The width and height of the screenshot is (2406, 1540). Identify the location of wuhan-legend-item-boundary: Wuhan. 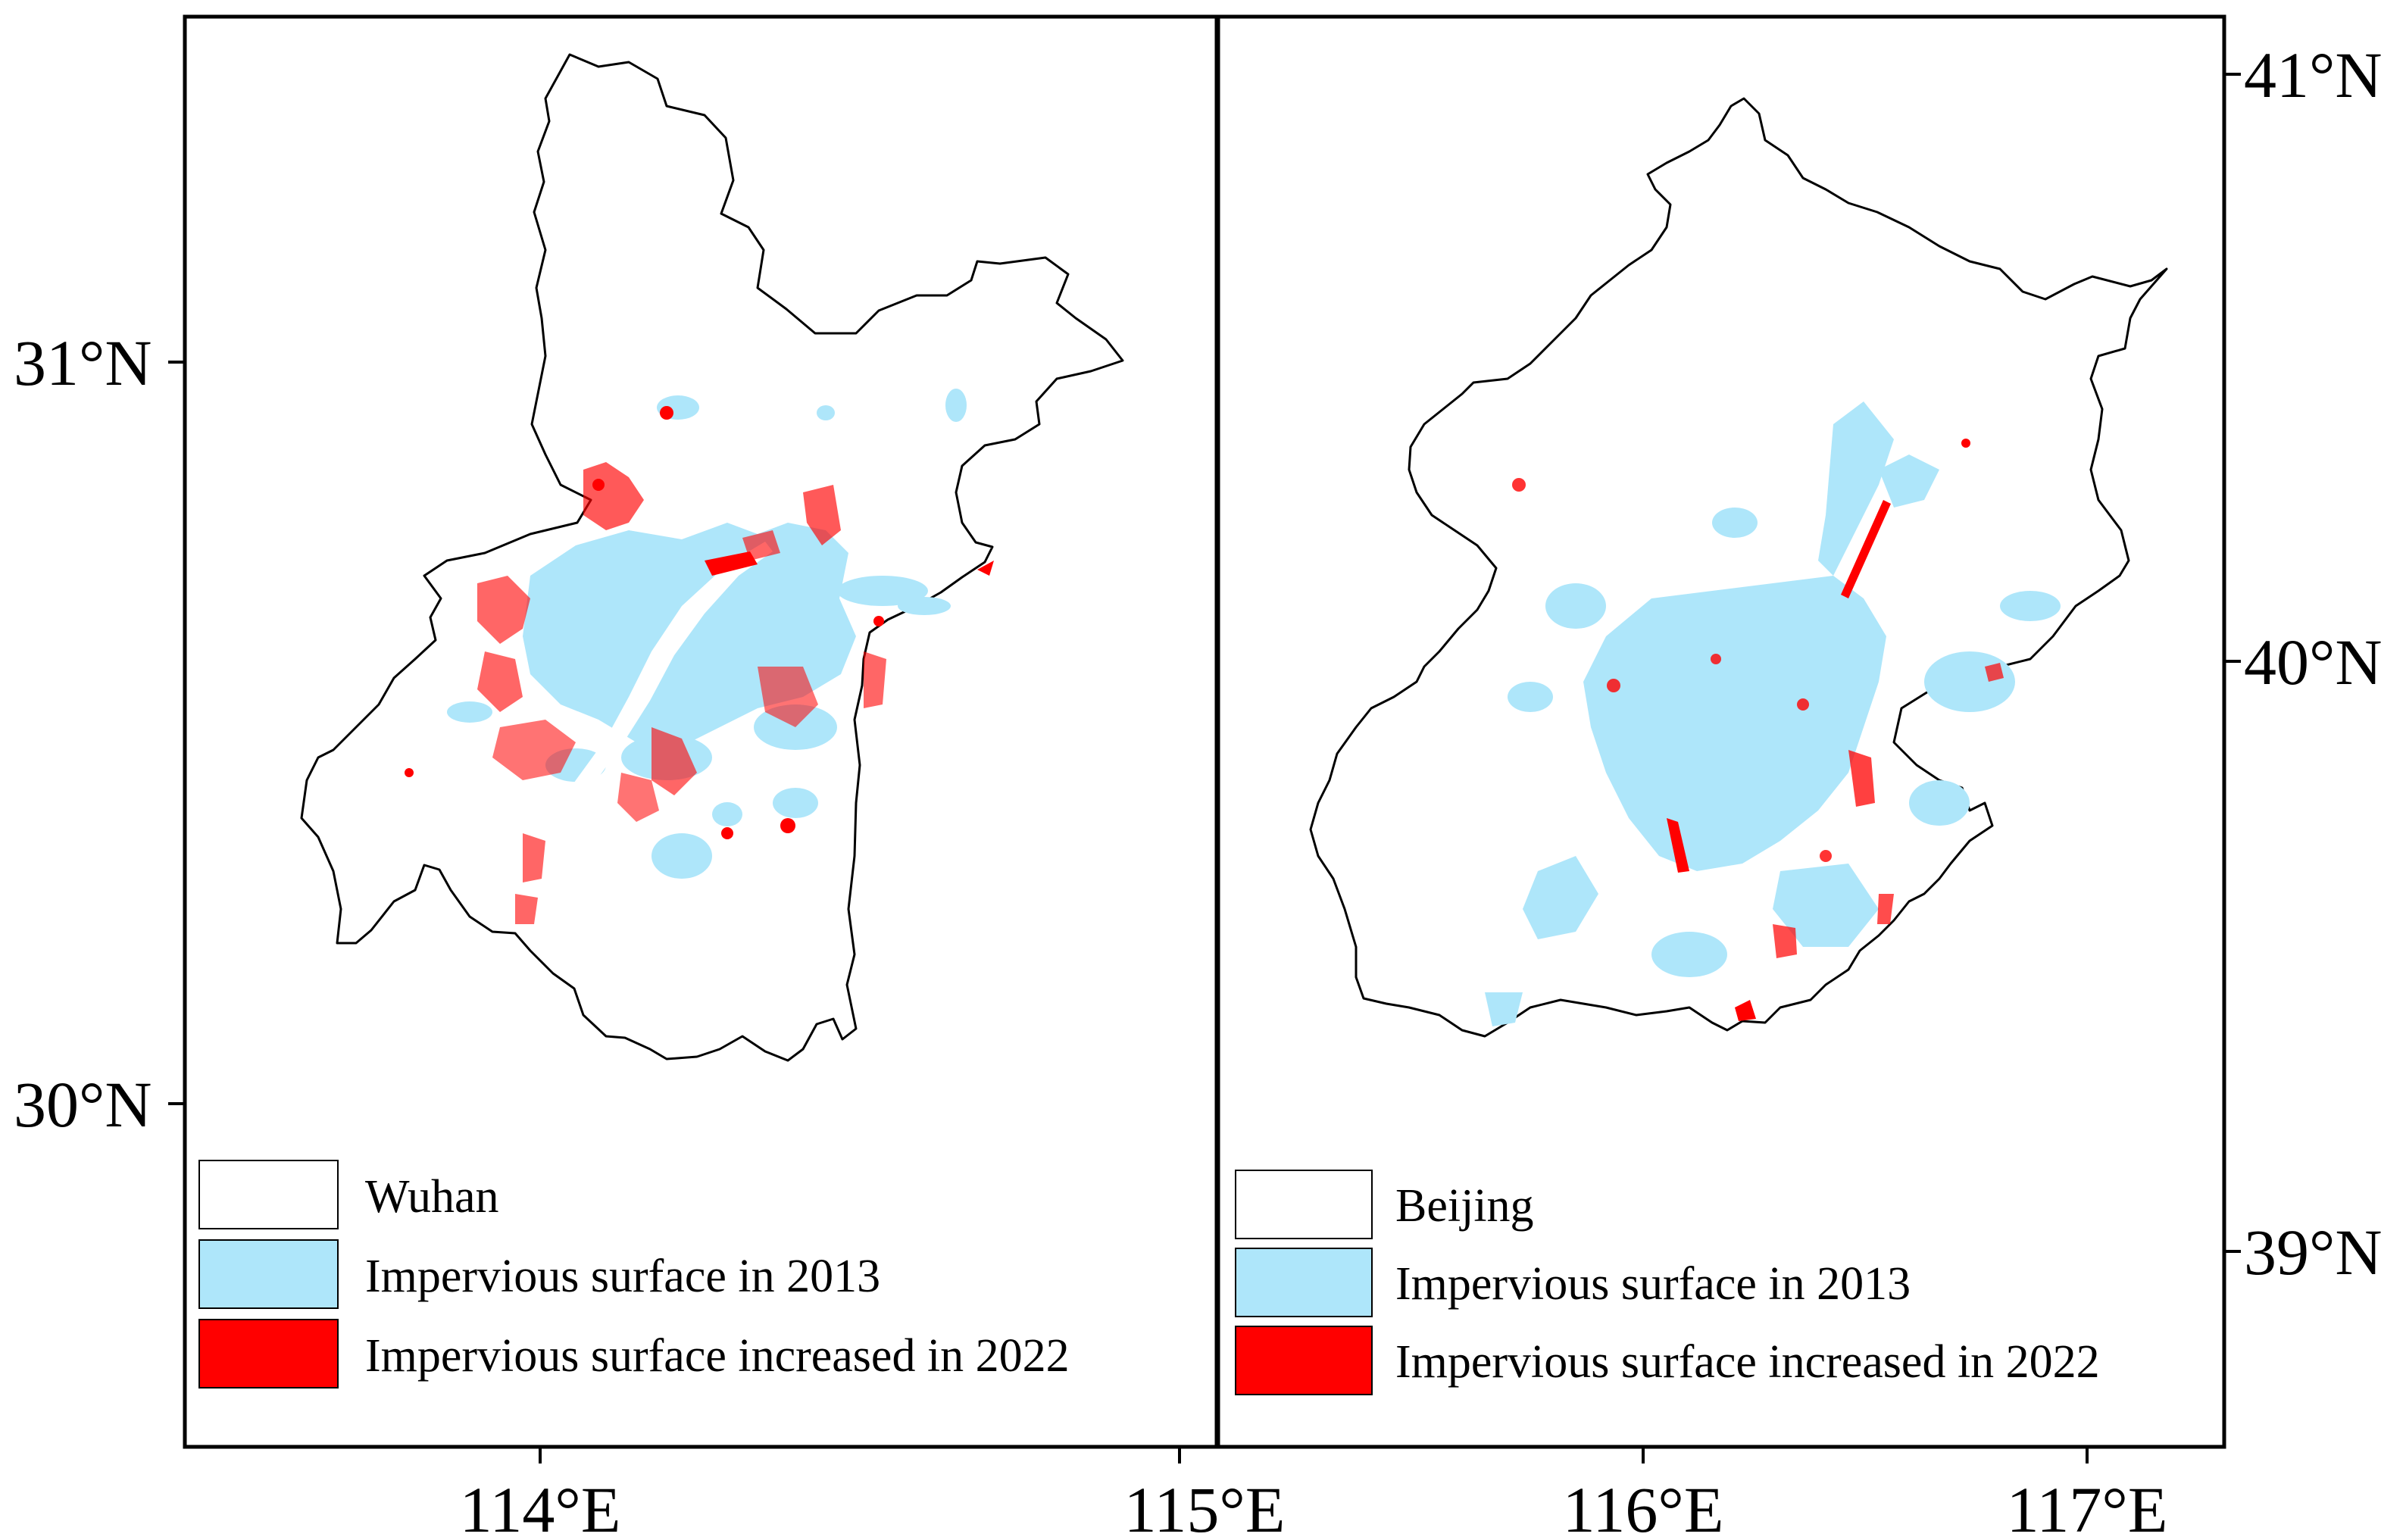
(348, 1194).